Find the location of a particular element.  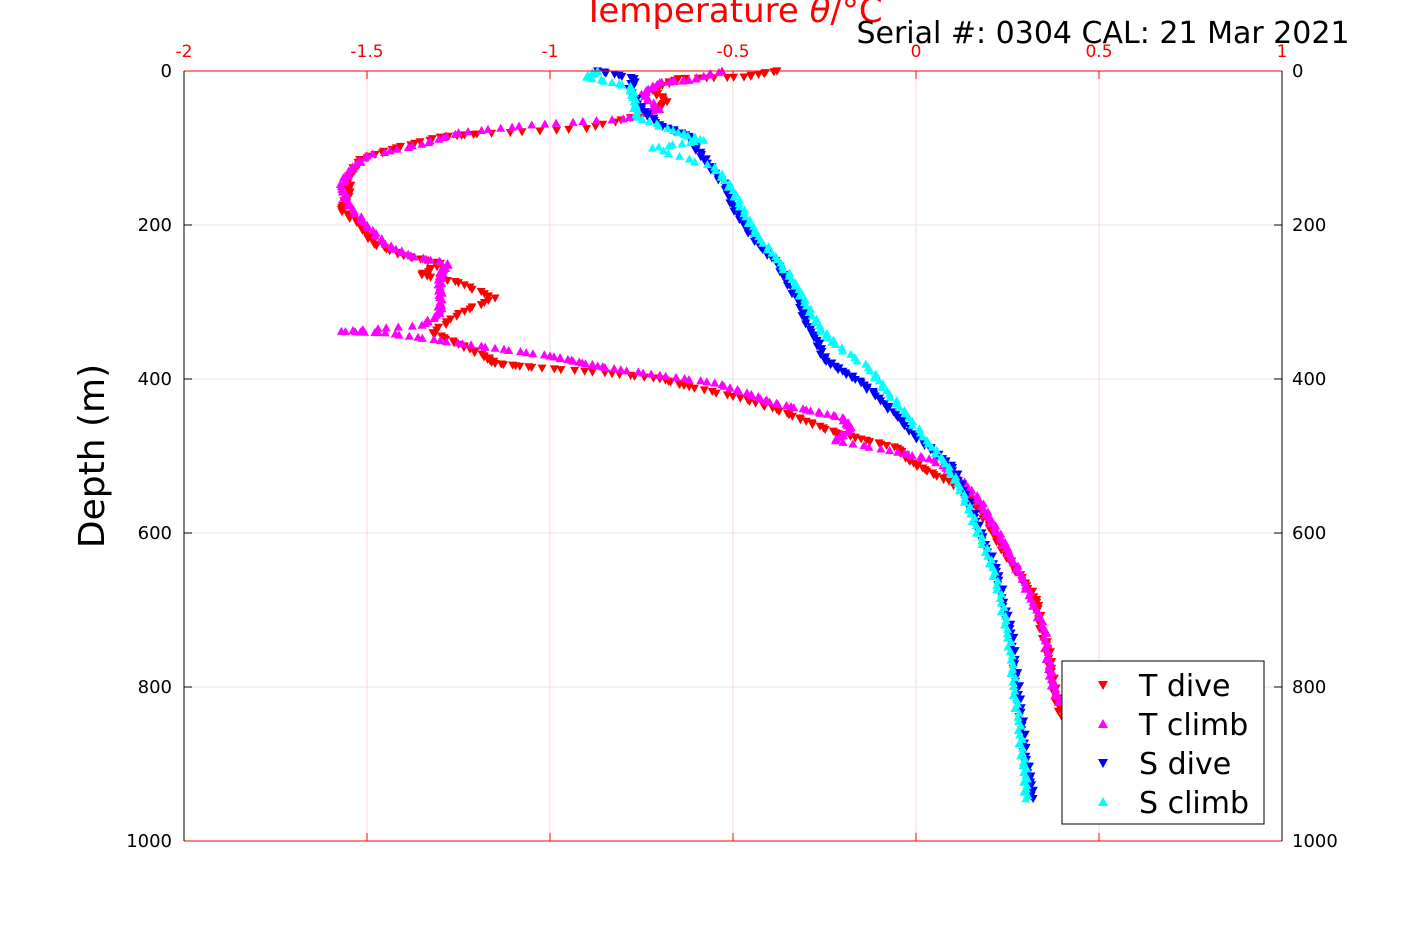

legend-label: S dive is located at coordinates (1185, 764).